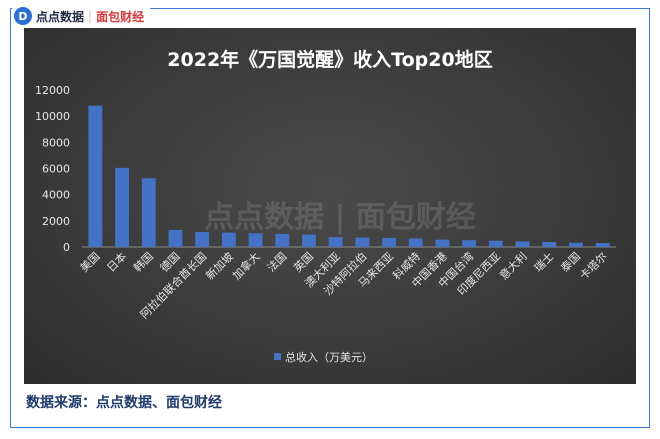 The image size is (660, 439). I want to click on y-tick-label: 8000, so click(56, 142).